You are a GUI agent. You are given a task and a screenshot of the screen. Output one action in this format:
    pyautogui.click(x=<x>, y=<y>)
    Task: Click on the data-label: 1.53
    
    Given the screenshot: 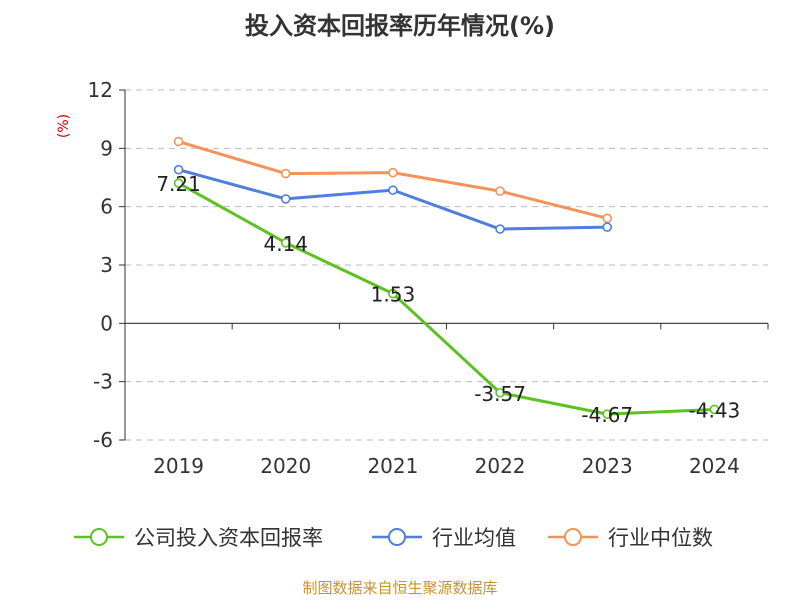 What is the action you would take?
    pyautogui.click(x=393, y=295)
    